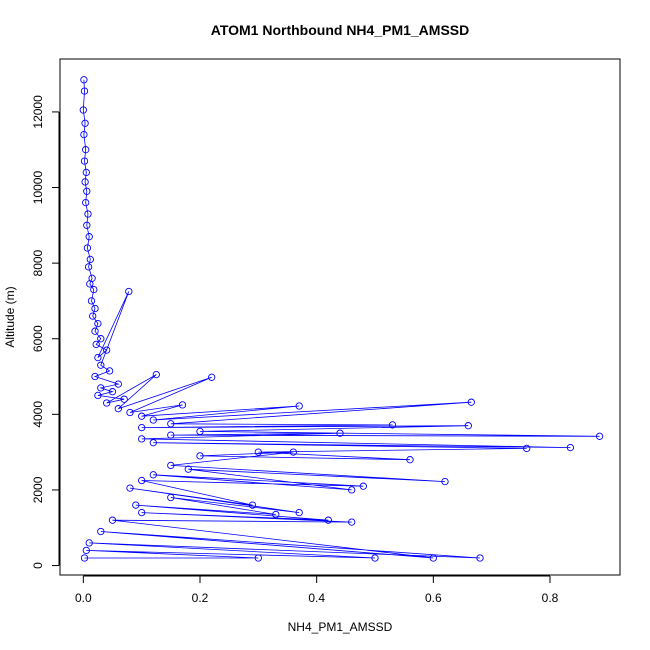 The height and width of the screenshot is (650, 650). Describe the element at coordinates (433, 598) in the screenshot. I see `x-tick-label: 0.6` at that location.